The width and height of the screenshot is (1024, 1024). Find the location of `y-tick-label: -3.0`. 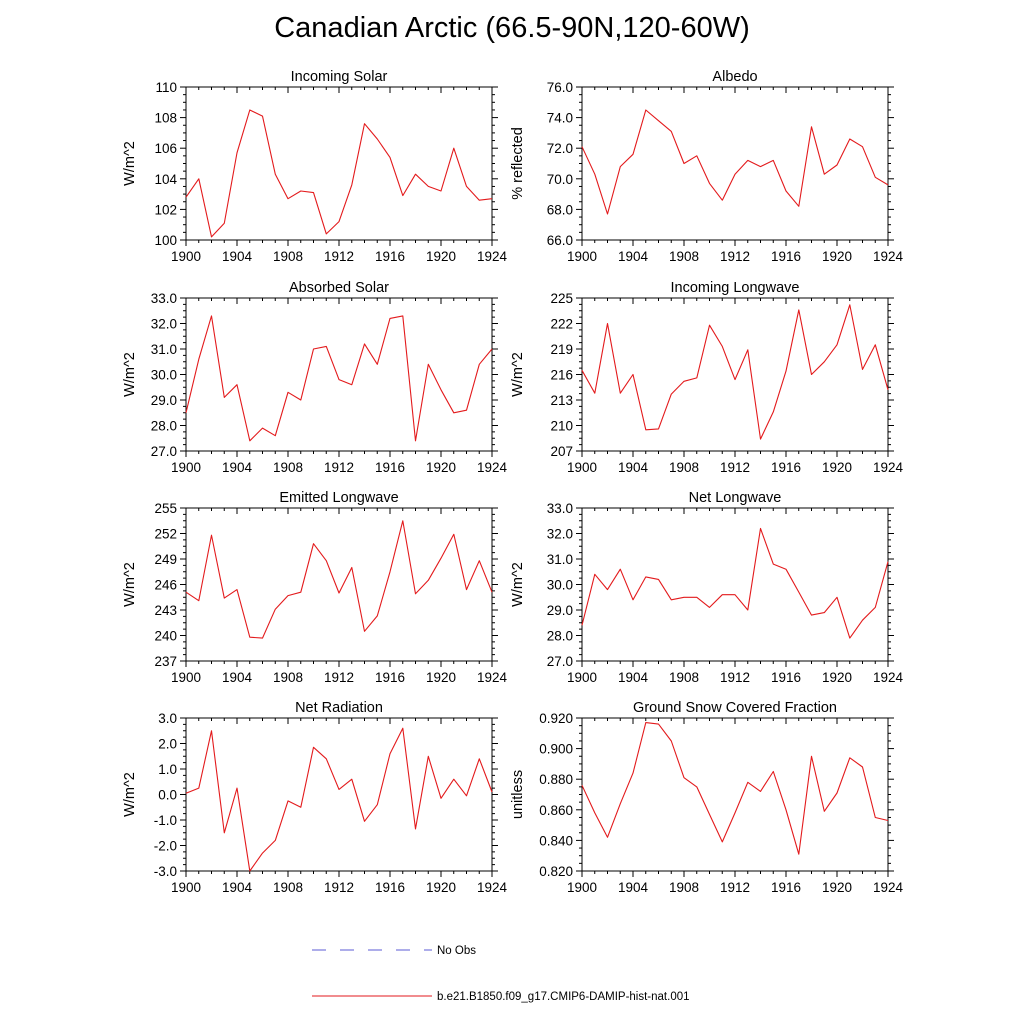

y-tick-label: -3.0 is located at coordinates (165, 871).